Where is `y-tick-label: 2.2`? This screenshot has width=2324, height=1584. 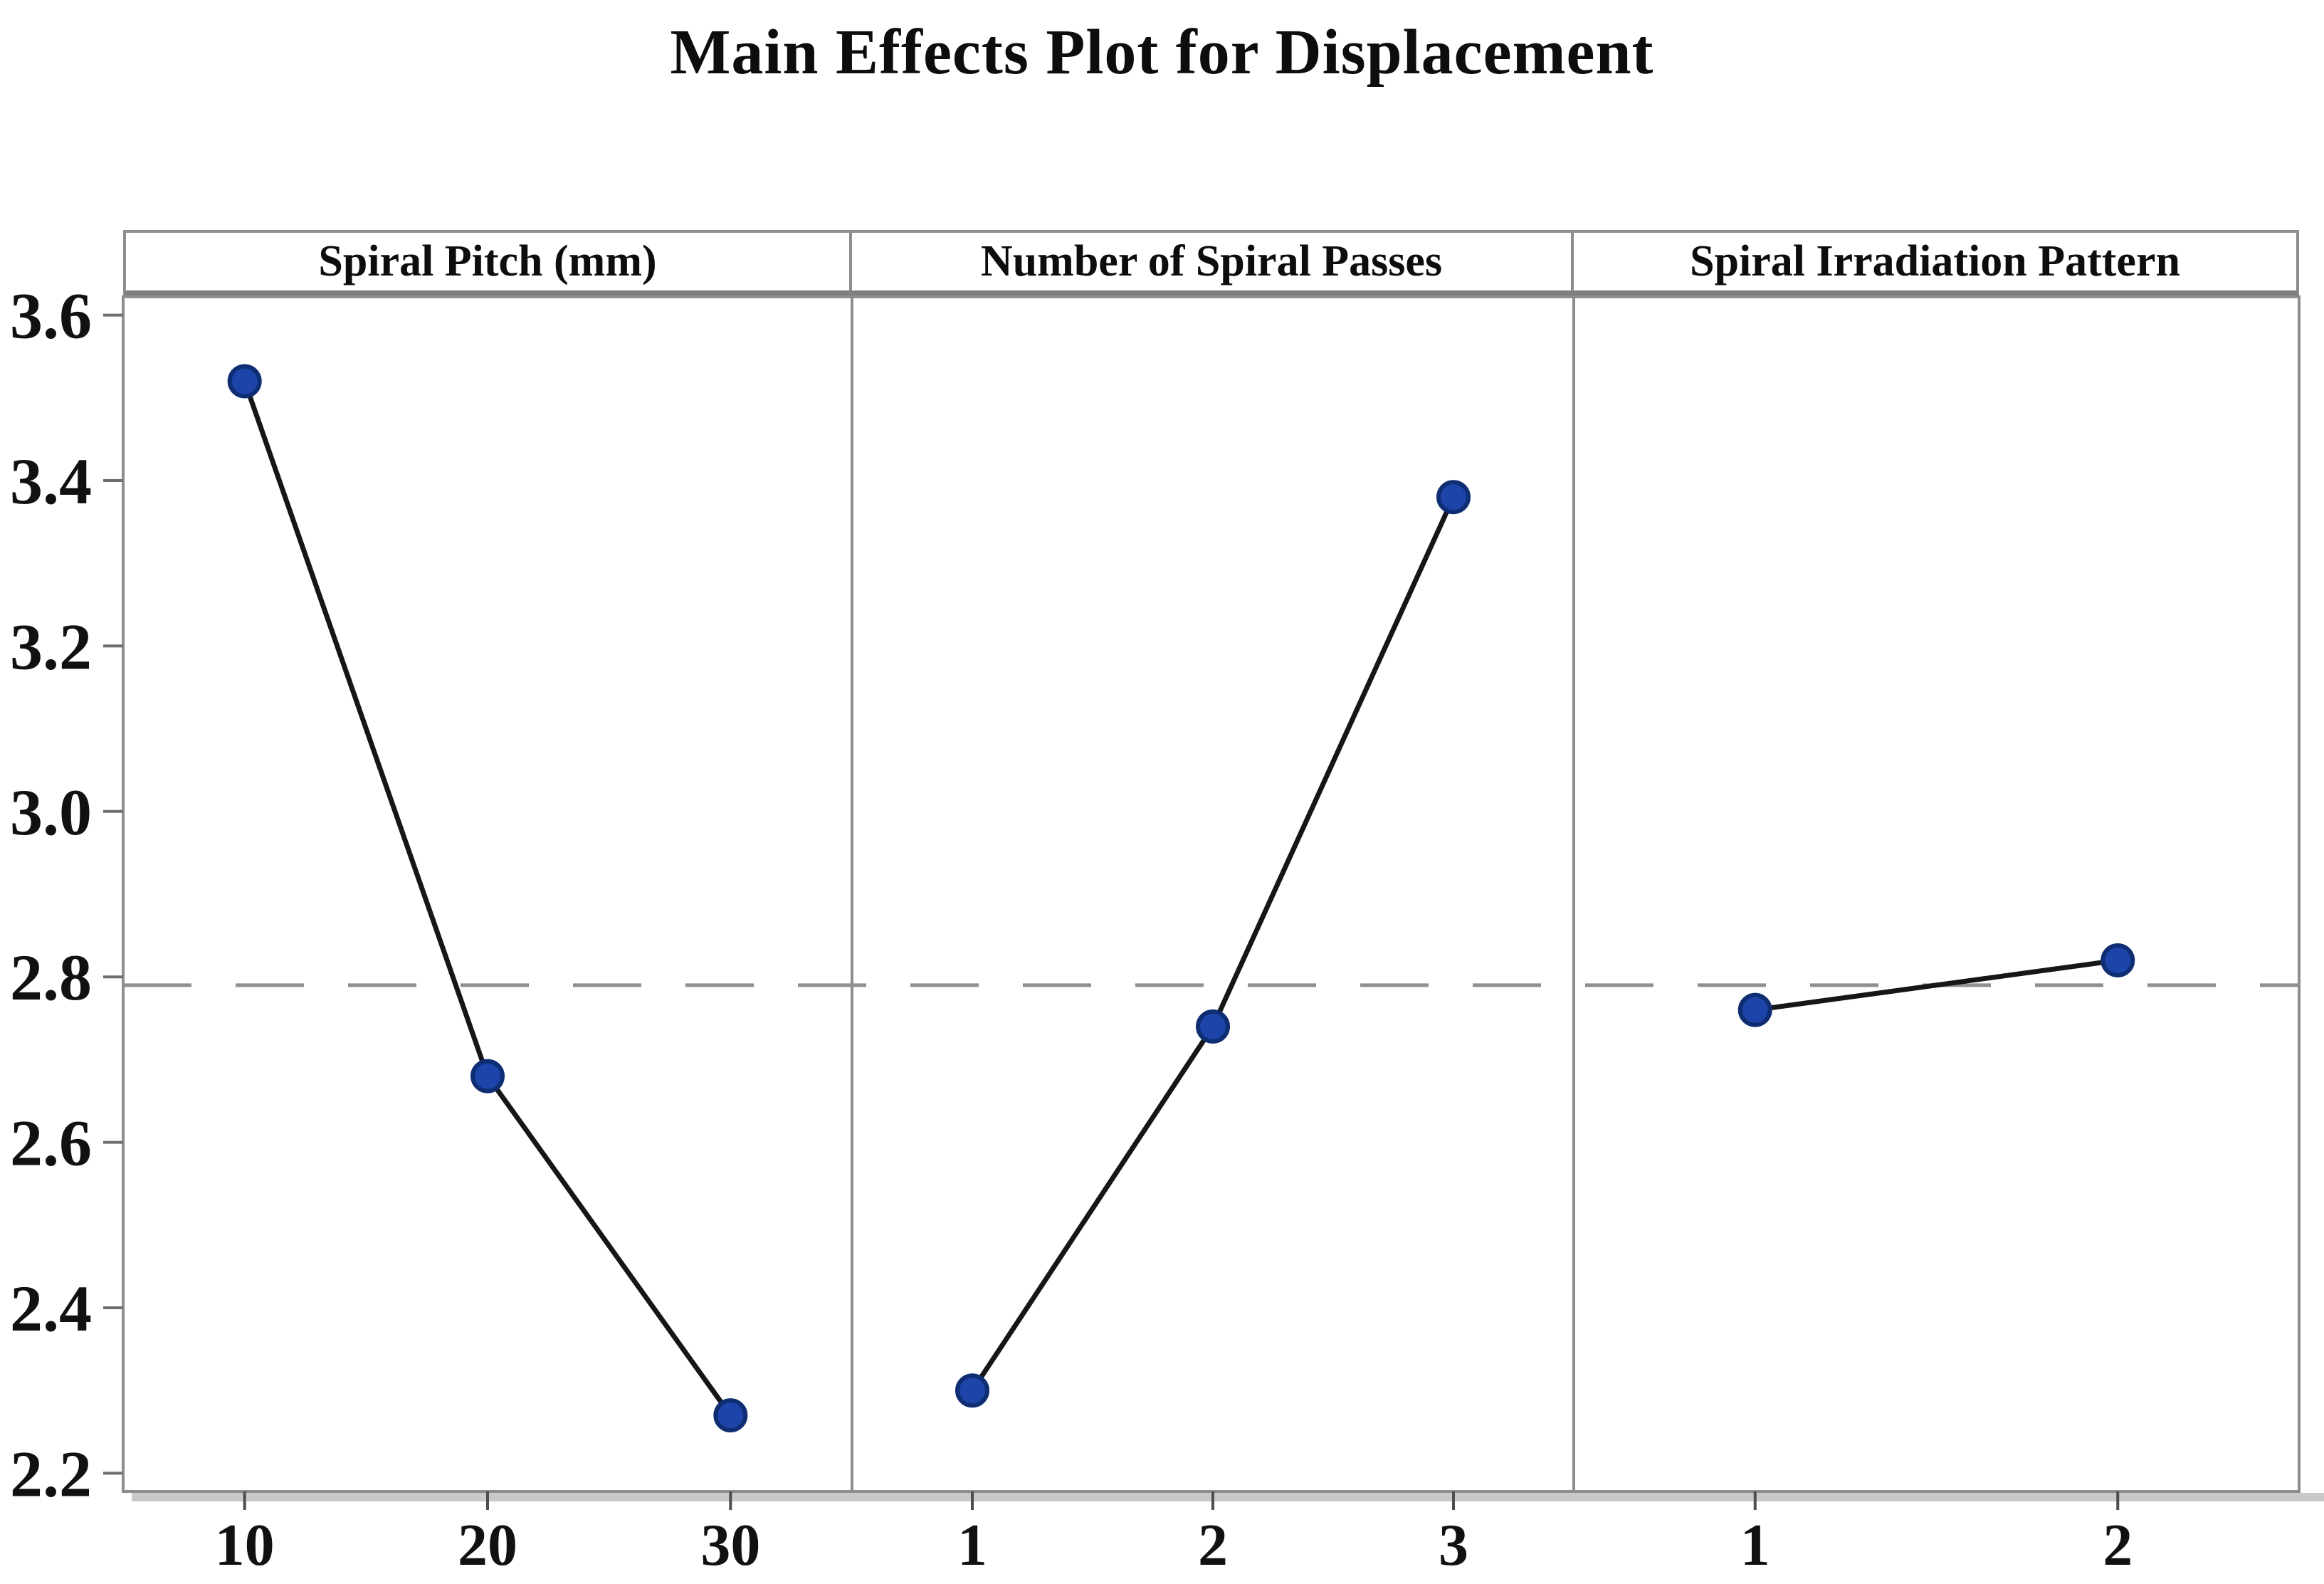
y-tick-label: 2.2 is located at coordinates (51, 1473).